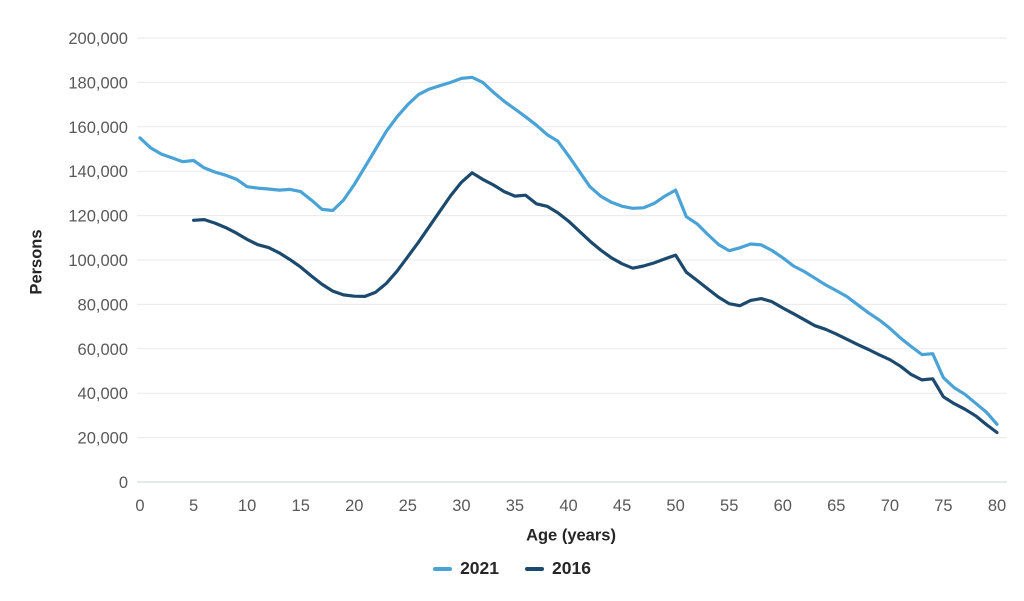 The width and height of the screenshot is (1024, 601). Describe the element at coordinates (571, 568) in the screenshot. I see `legend-label: 2016` at that location.